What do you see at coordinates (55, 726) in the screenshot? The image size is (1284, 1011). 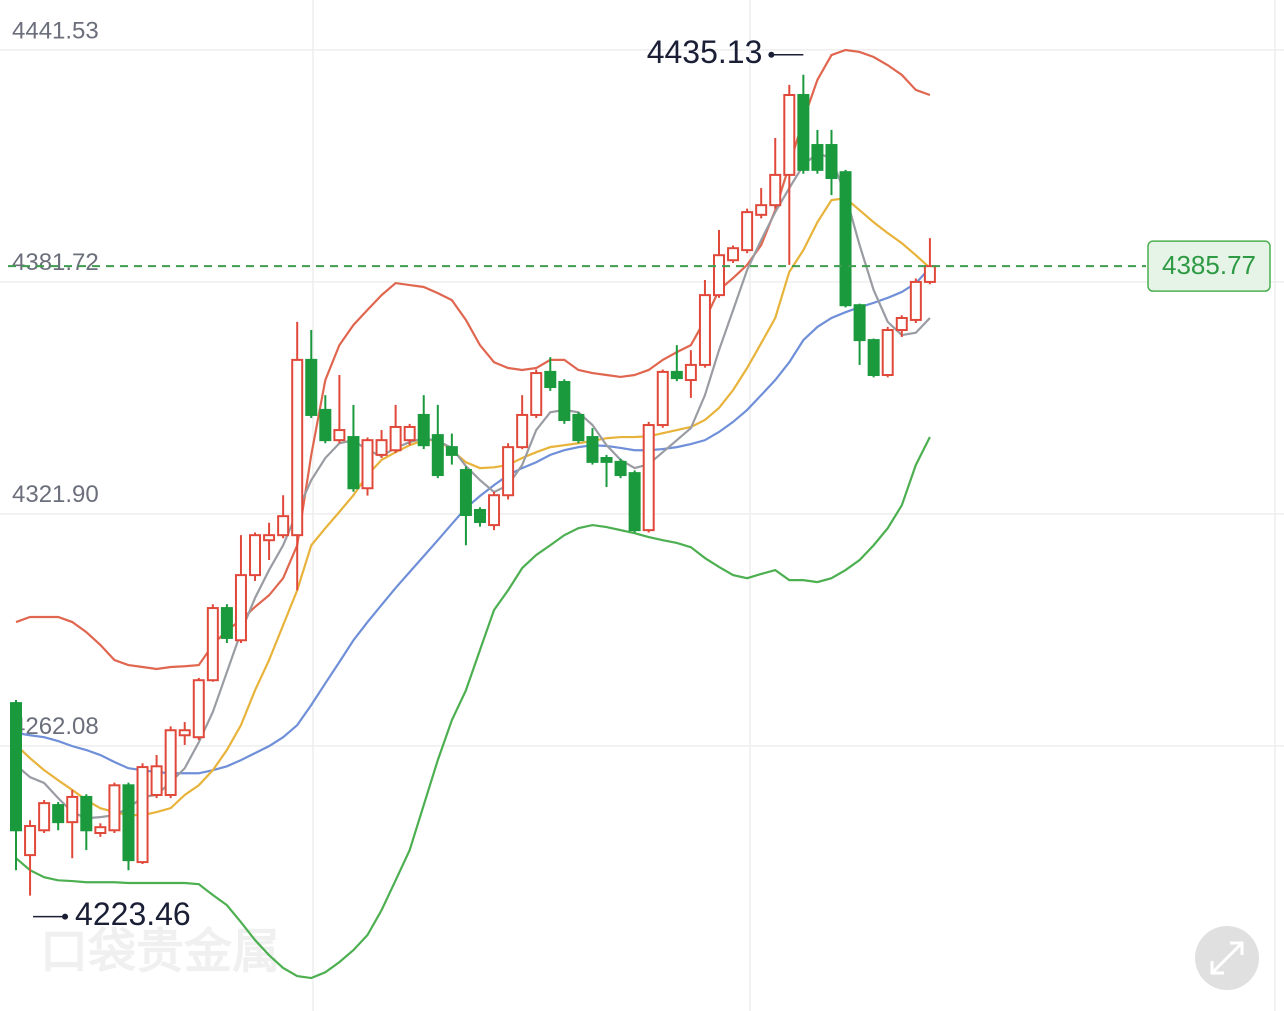 I see `y-tick-label: 4262.08` at bounding box center [55, 726].